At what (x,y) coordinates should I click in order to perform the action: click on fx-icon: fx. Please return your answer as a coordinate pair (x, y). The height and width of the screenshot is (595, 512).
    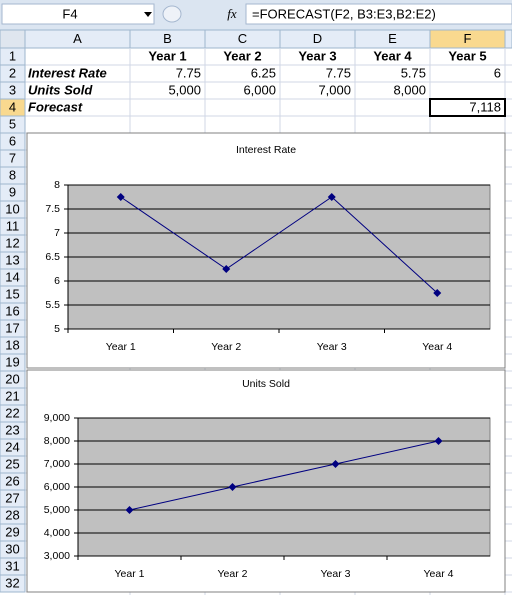
    Looking at the image, I should click on (232, 13).